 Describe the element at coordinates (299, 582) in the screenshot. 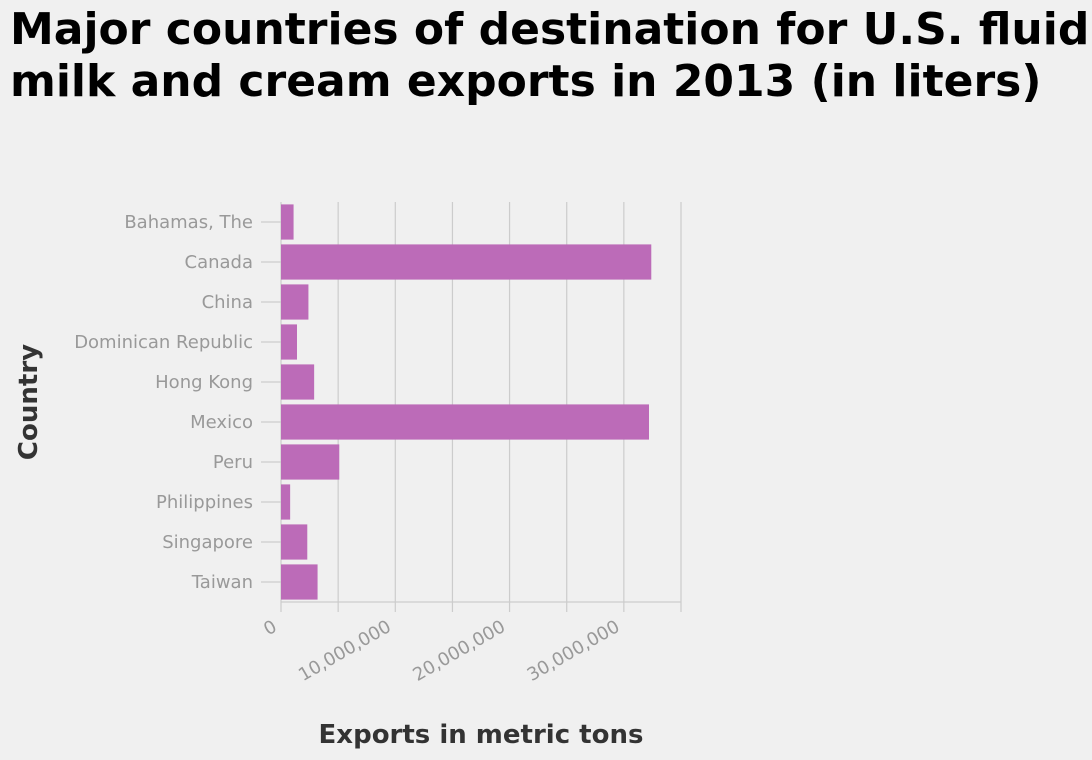

I see `bar-taiwan` at that location.